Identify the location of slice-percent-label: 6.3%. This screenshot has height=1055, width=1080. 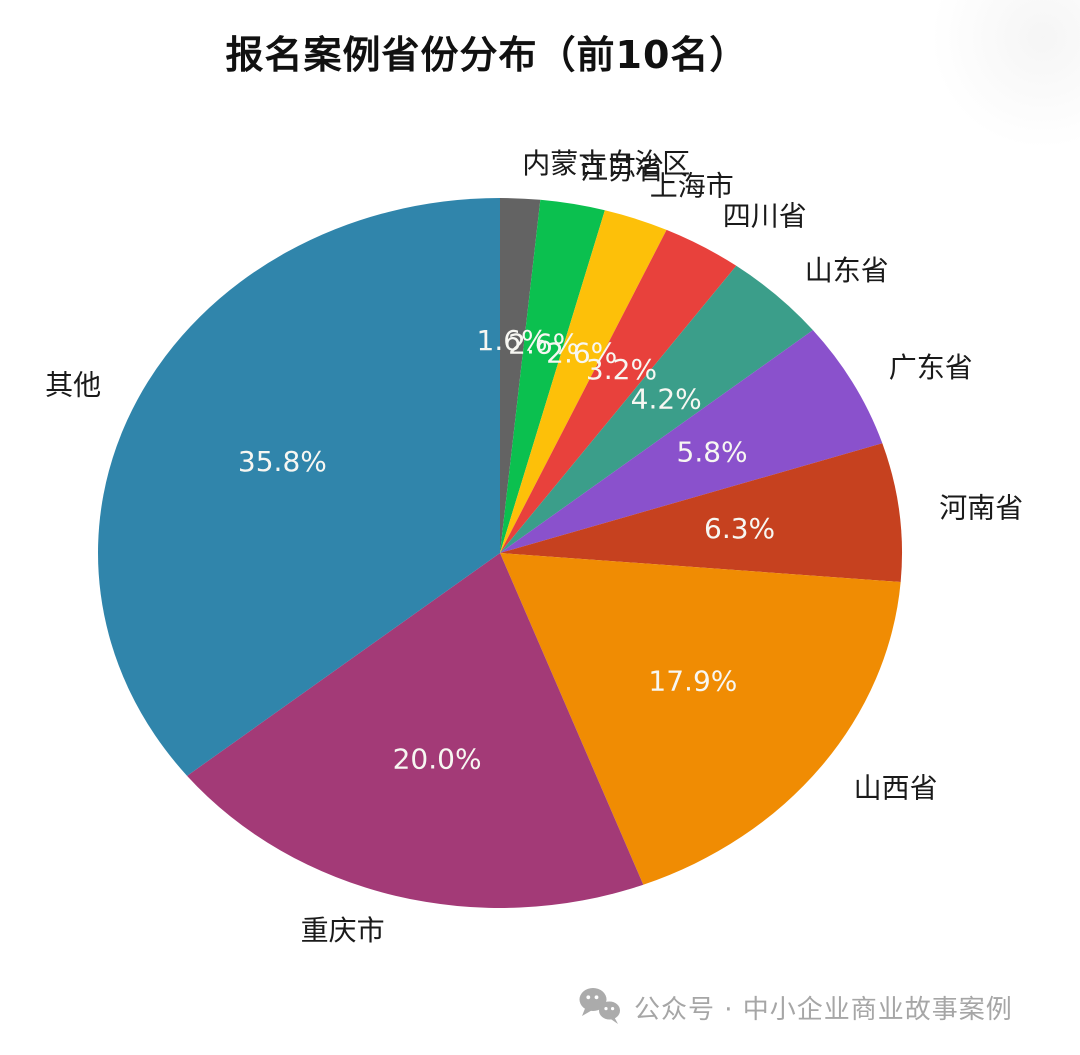
(739, 528).